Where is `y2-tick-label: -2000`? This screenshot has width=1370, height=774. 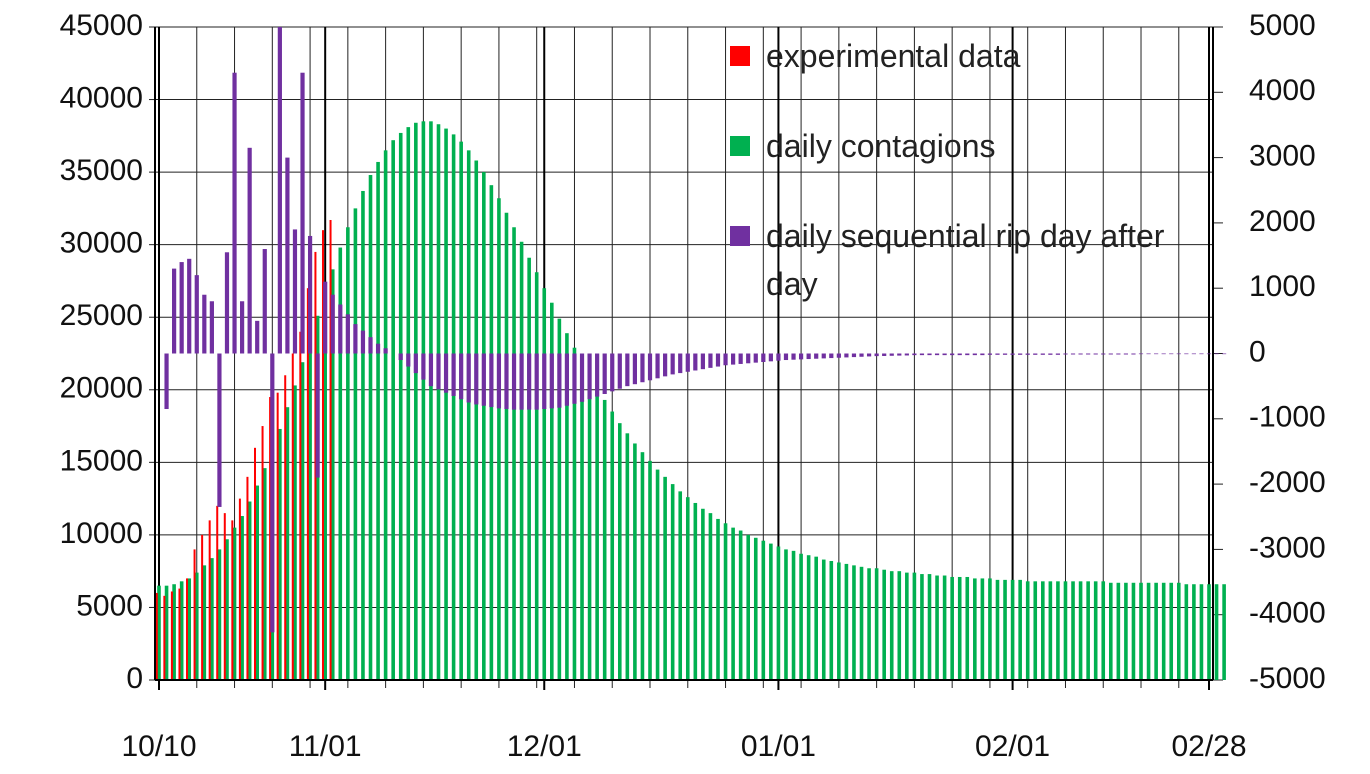
y2-tick-label: -2000 is located at coordinates (1287, 482).